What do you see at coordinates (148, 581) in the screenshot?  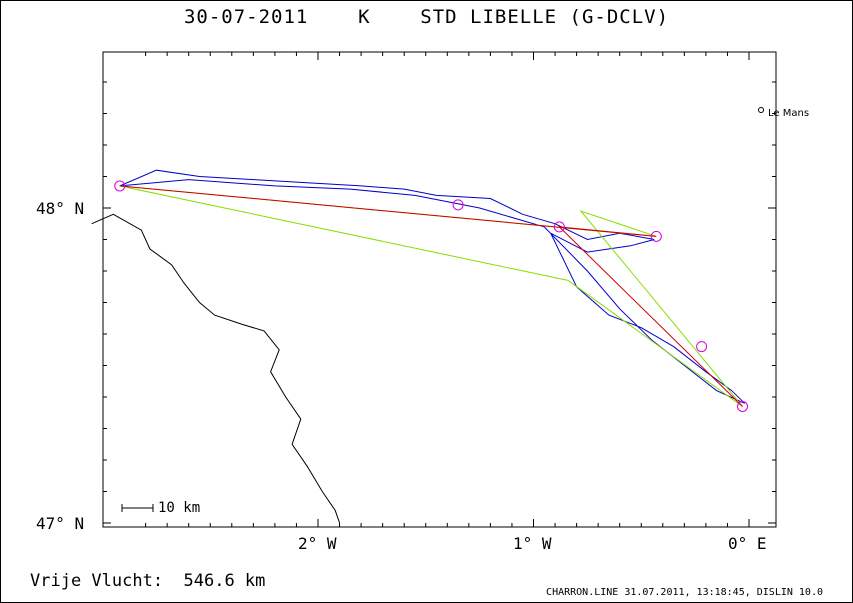 I see `distance-readout: Vrije Vlucht: 546.6 km` at bounding box center [148, 581].